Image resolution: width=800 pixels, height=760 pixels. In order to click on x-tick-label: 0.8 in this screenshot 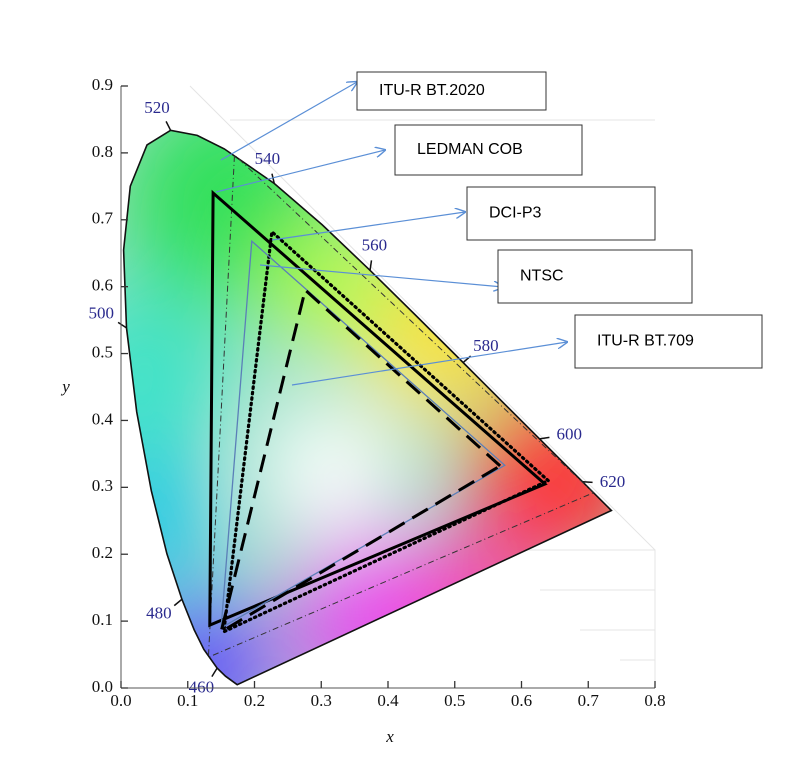, I will do `click(654, 700)`.